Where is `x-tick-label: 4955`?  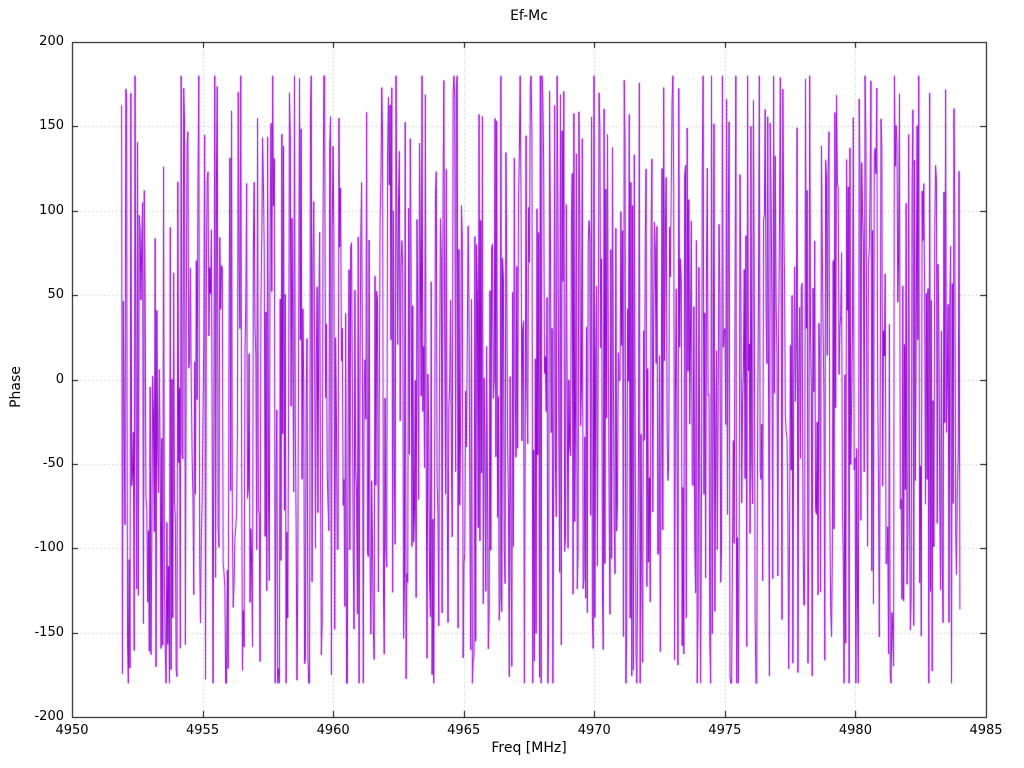
x-tick-label: 4955 is located at coordinates (203, 730).